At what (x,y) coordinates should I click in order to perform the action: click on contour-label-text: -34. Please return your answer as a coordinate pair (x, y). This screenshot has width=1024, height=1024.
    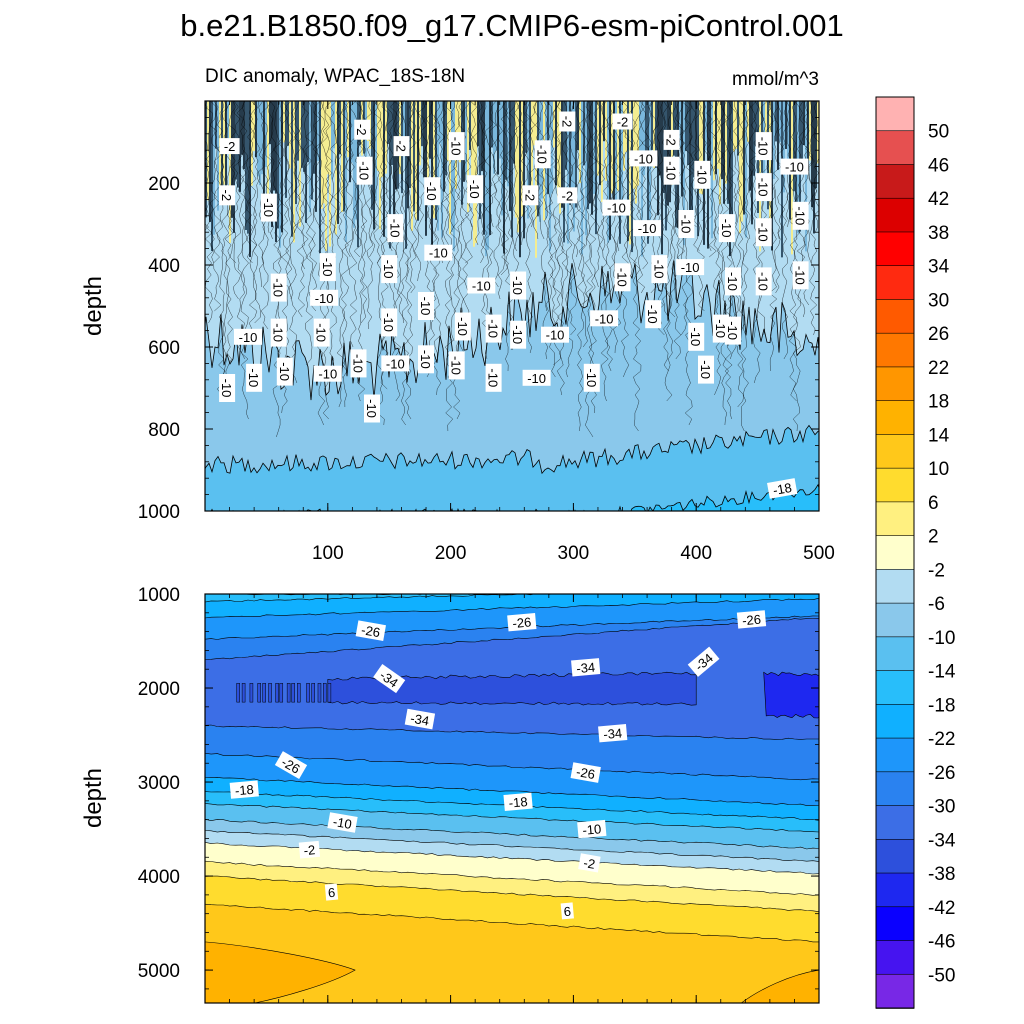
    Looking at the image, I should click on (586, 668).